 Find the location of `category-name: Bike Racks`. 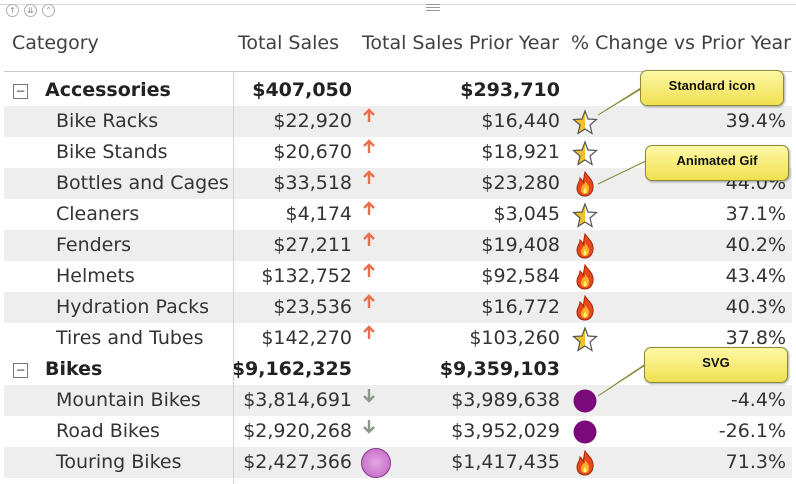

category-name: Bike Racks is located at coordinates (107, 121).